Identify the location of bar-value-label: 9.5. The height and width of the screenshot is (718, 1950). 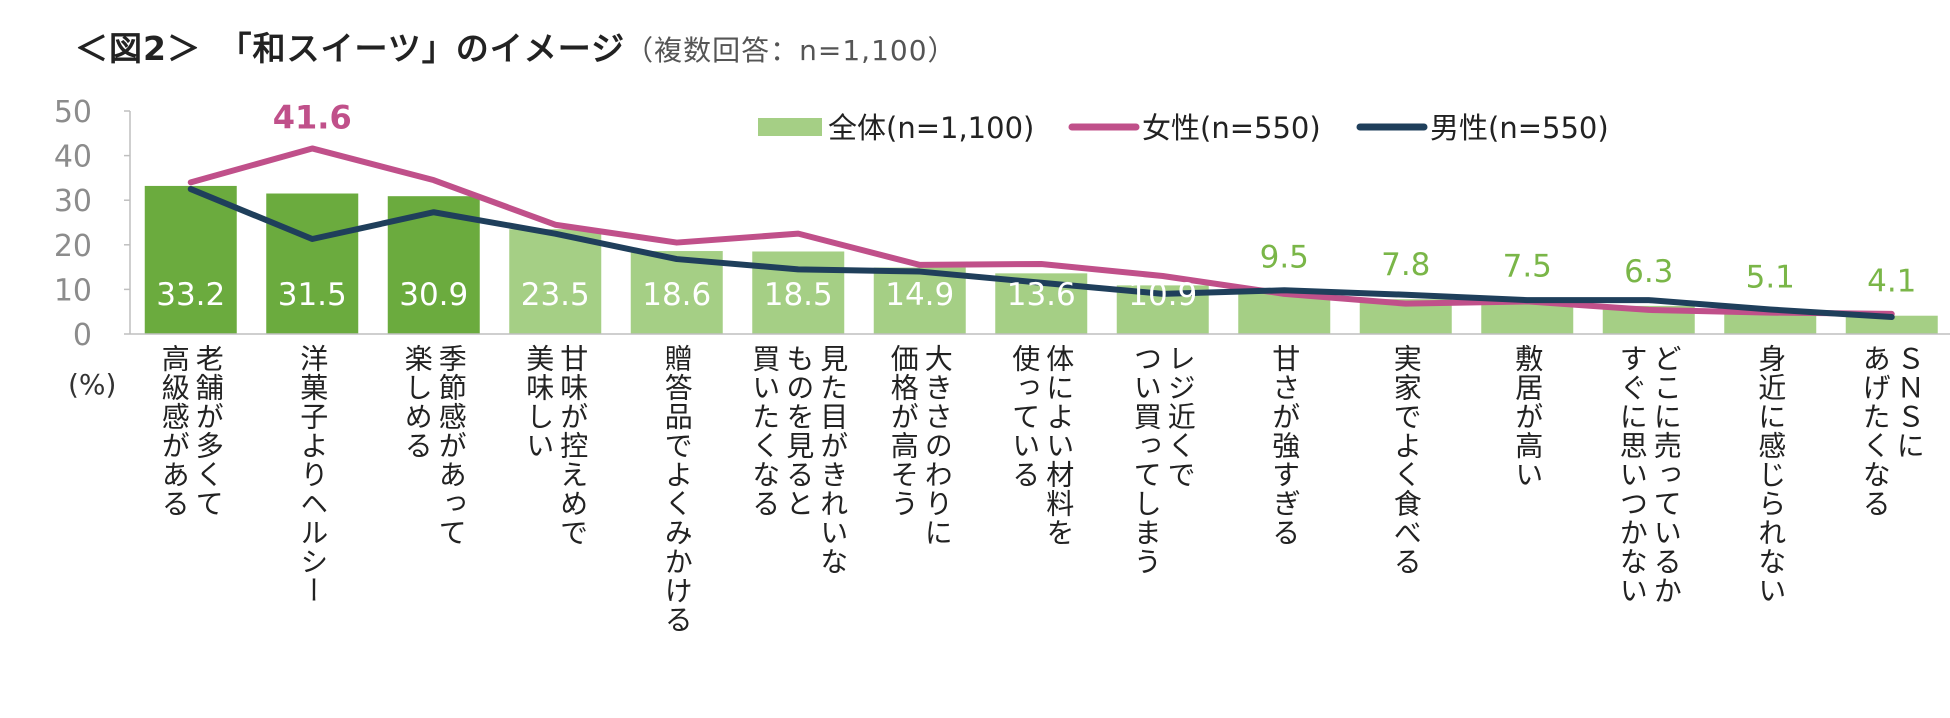
(1284, 258).